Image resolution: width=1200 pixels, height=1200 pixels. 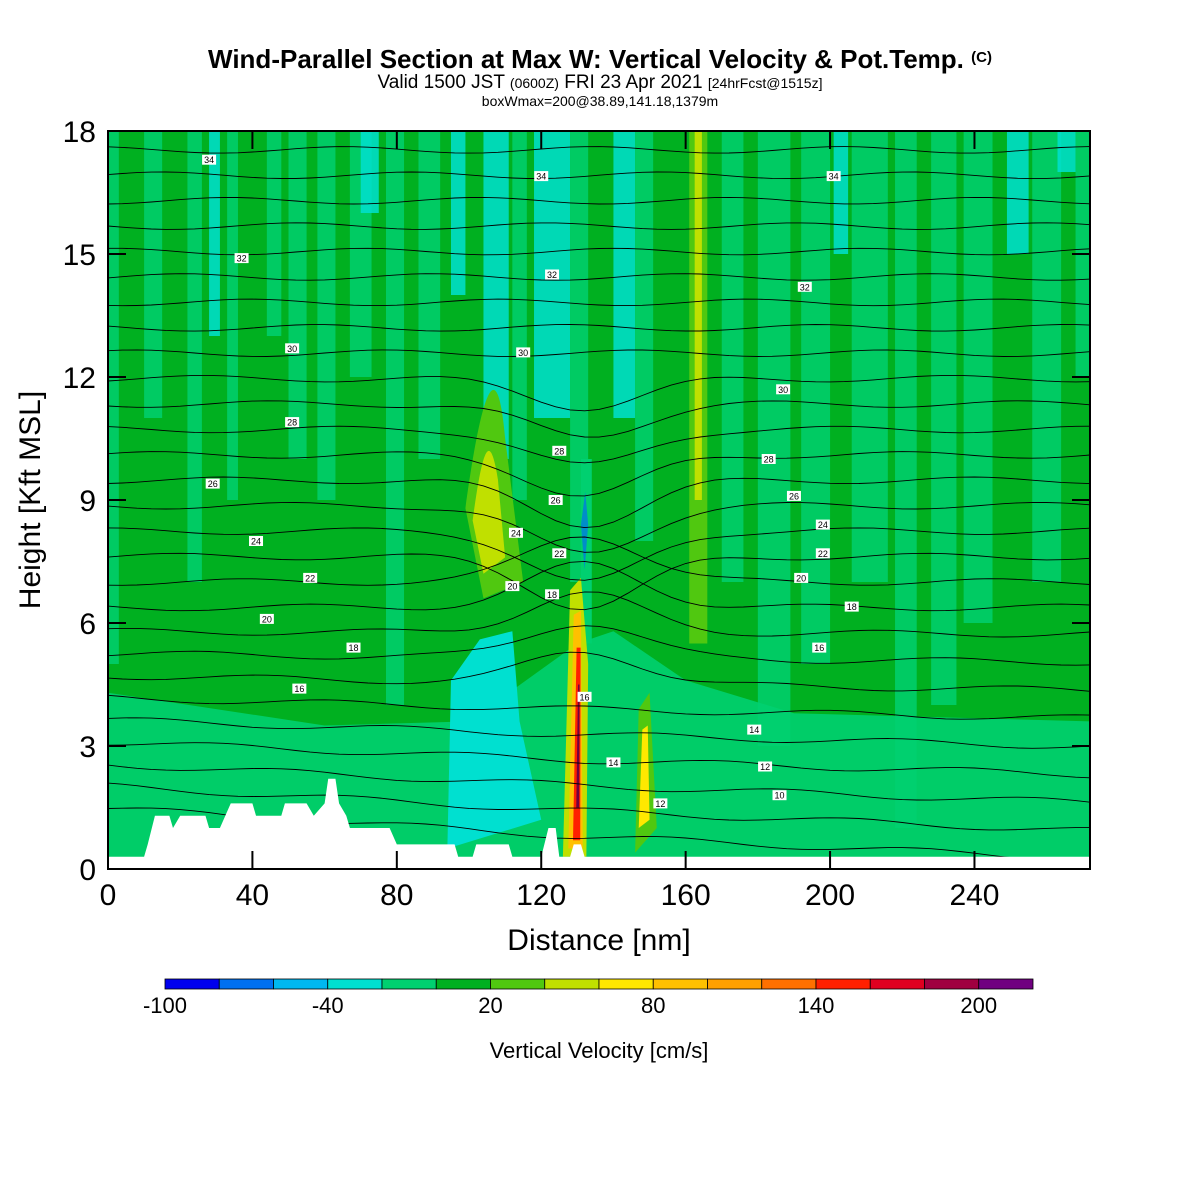 I want to click on valid-date: FRI 23 Apr 2021, so click(x=633, y=82).